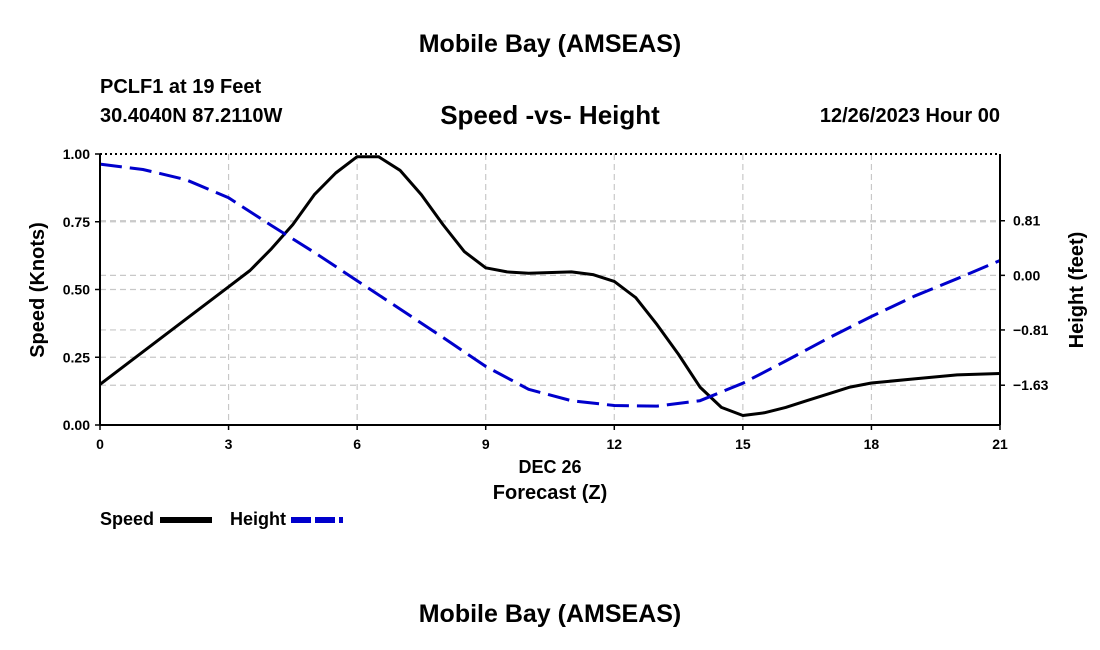 This screenshot has height=650, width=1100. What do you see at coordinates (1031, 385) in the screenshot?
I see `y2-tick-label: −1.63` at bounding box center [1031, 385].